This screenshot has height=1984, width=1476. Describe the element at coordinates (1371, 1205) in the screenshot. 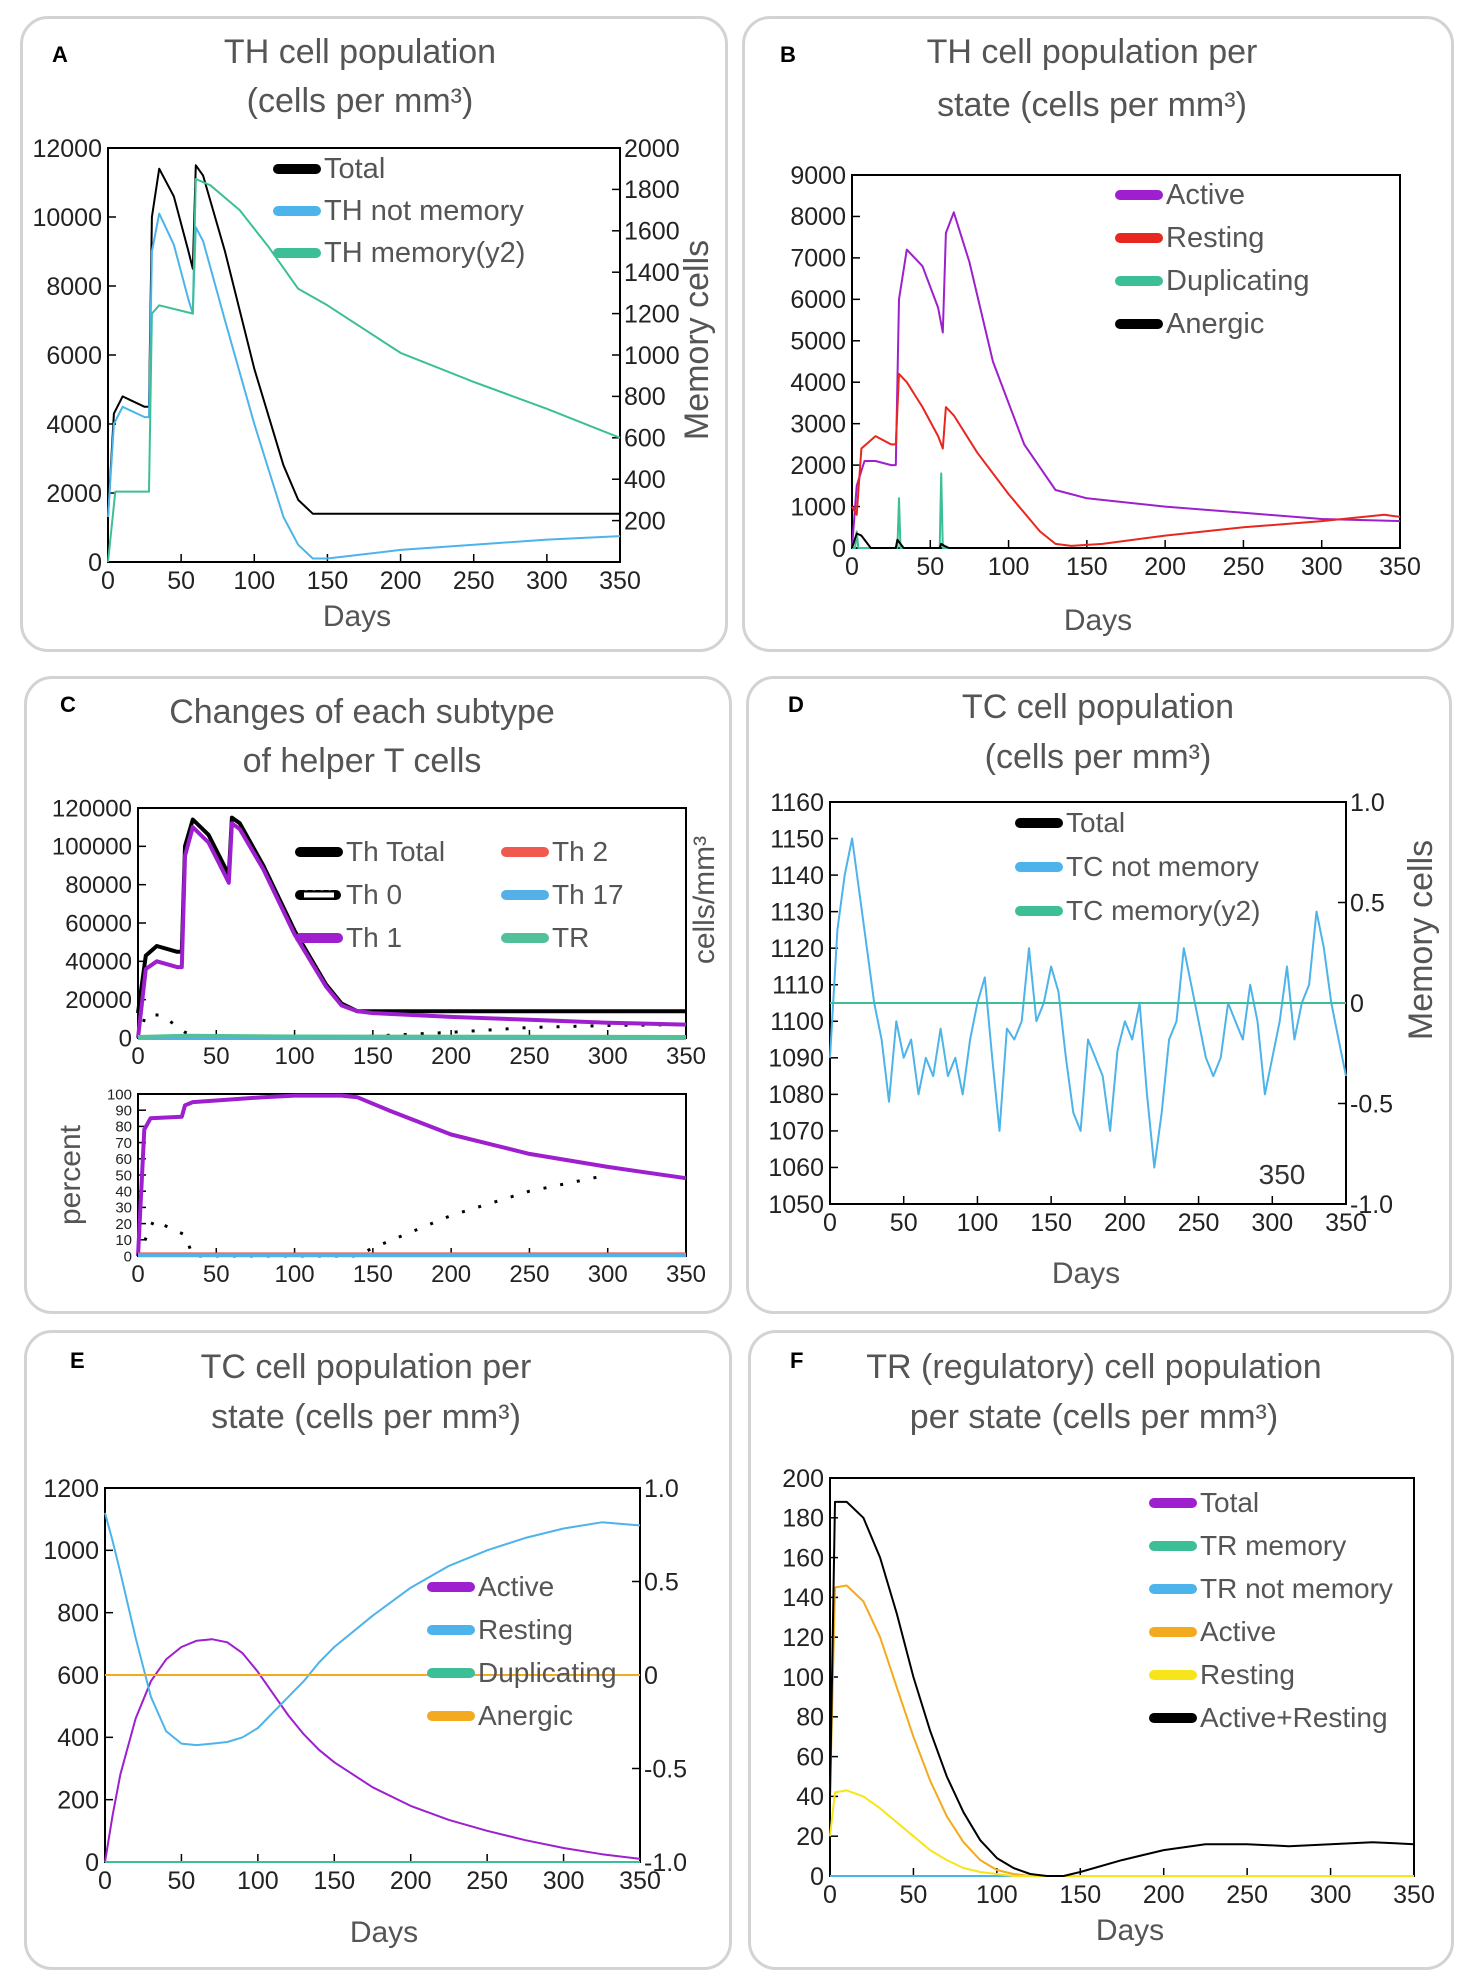

I see `y2-tick-label: -1.0` at that location.